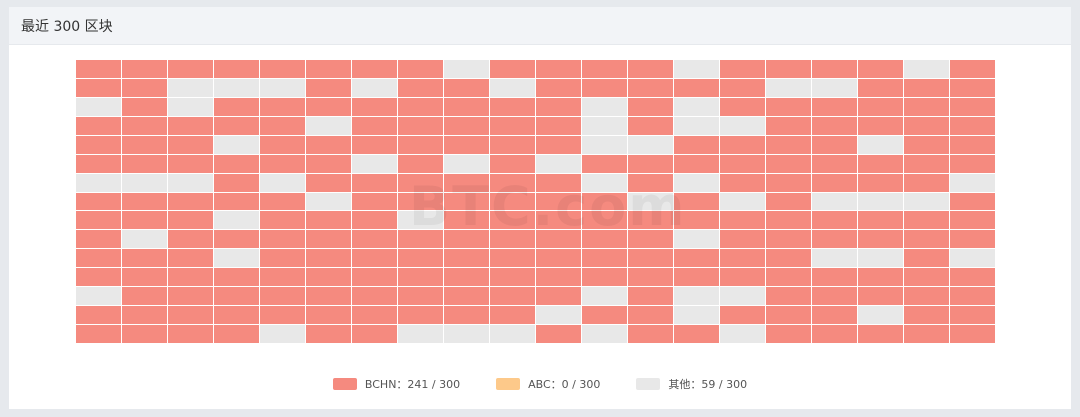  What do you see at coordinates (396, 384) in the screenshot?
I see `legend-item: BCHN：241 / 300` at bounding box center [396, 384].